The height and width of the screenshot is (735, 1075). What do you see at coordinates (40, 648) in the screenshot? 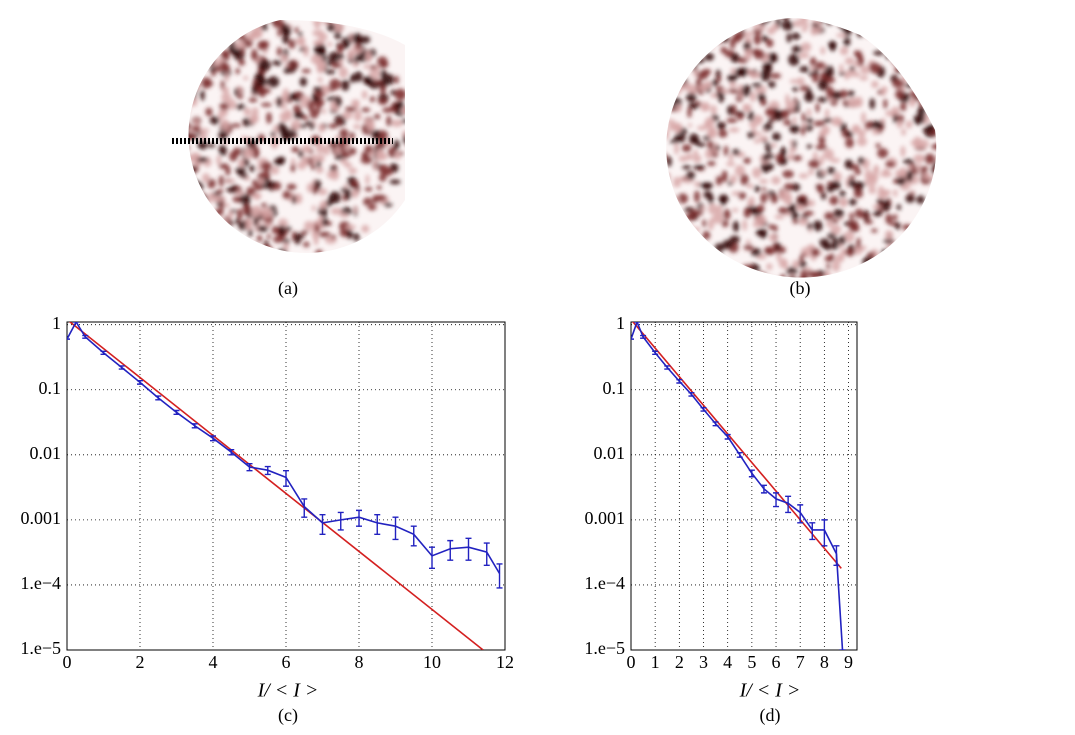
I see `y-tick-label: 1.e−5` at bounding box center [40, 648].